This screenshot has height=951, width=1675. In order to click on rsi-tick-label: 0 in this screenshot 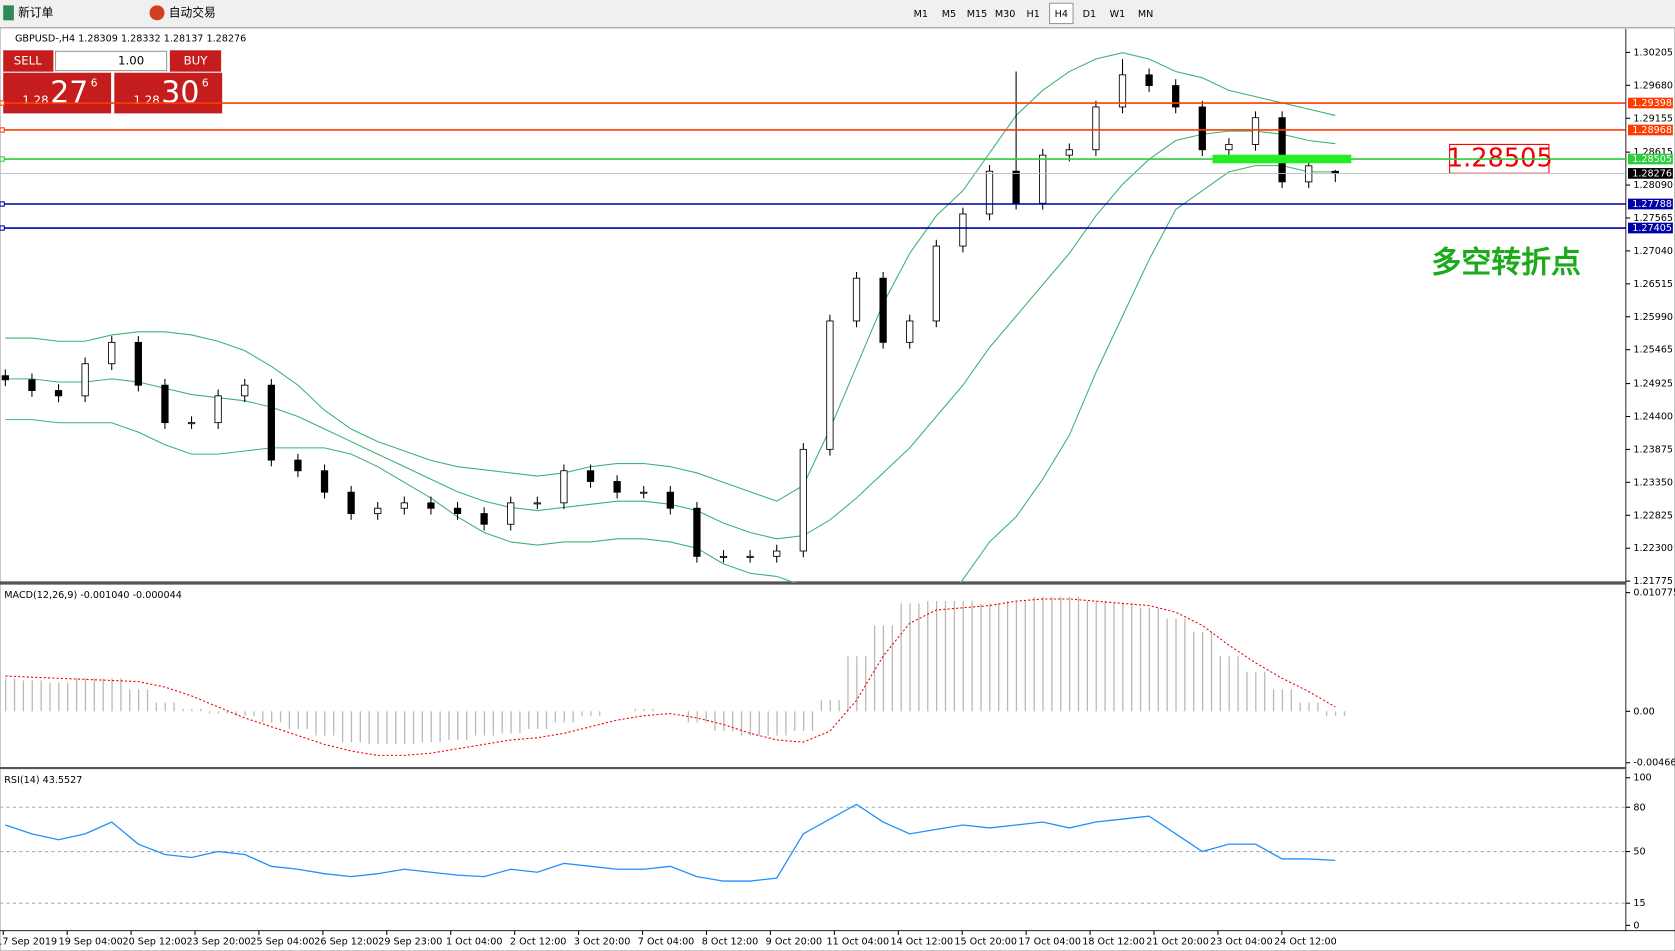, I will do `click(1636, 925)`.